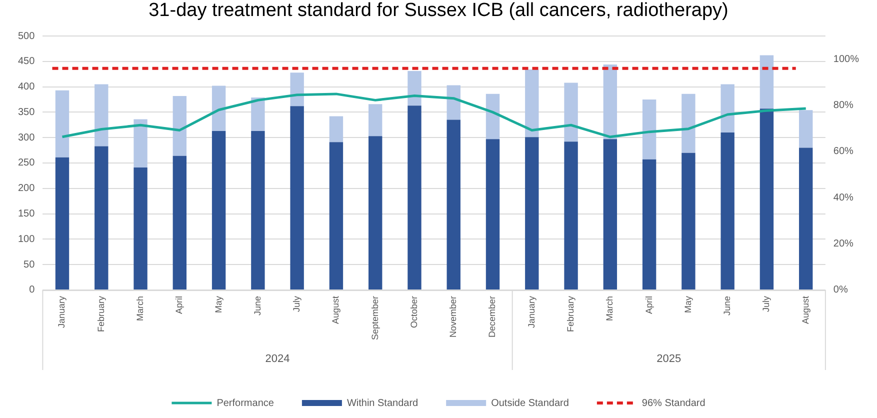 The width and height of the screenshot is (877, 418). Describe the element at coordinates (375, 318) in the screenshot. I see `x-tick-label: September` at that location.